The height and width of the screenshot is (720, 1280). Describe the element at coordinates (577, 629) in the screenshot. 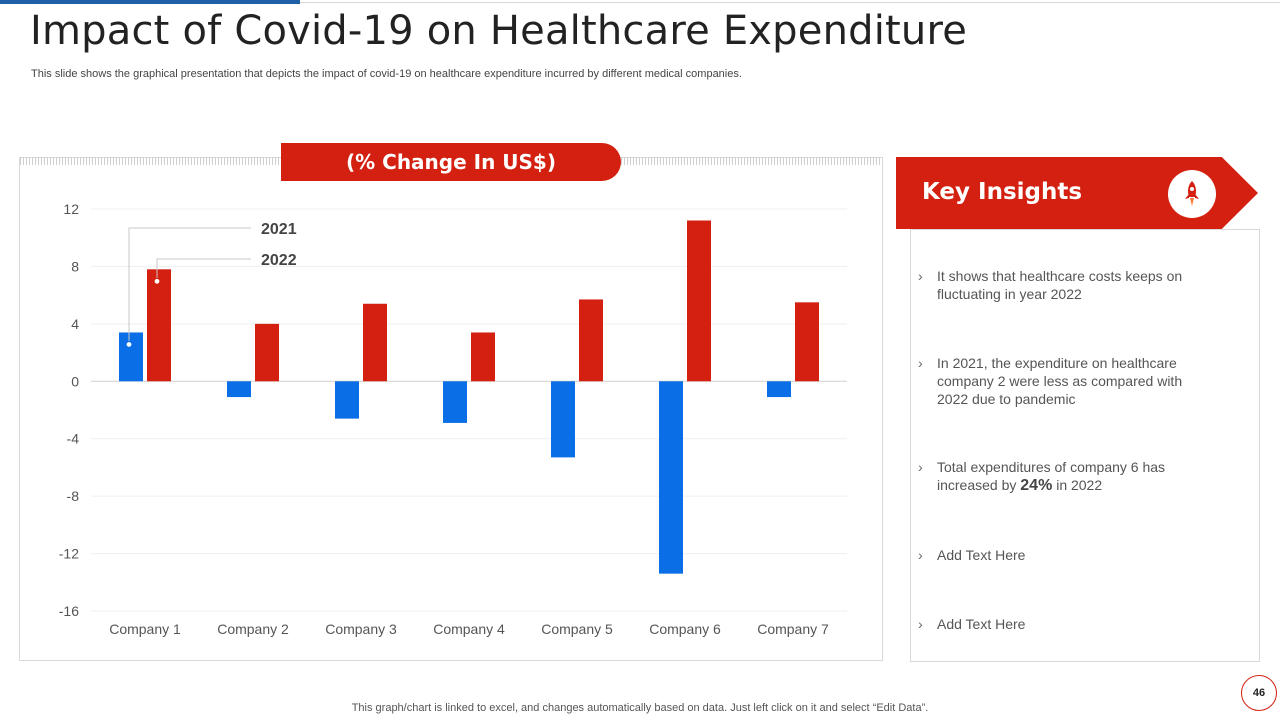

I see `x-tick-label: Company 5` at that location.